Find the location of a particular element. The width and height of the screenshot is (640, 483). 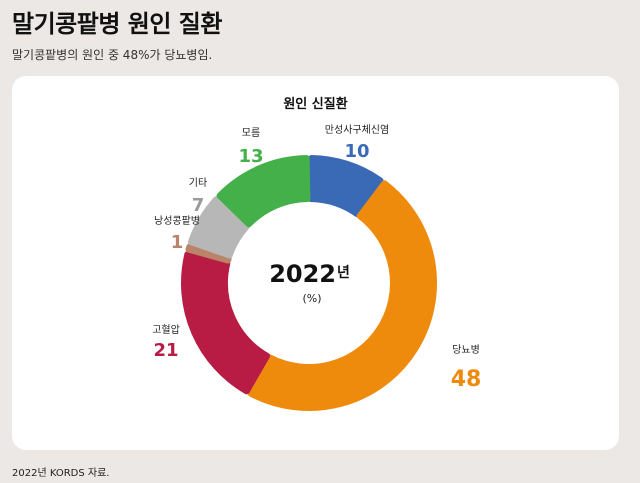

slice-label-name-1: 만성사구체신염 is located at coordinates (357, 130).